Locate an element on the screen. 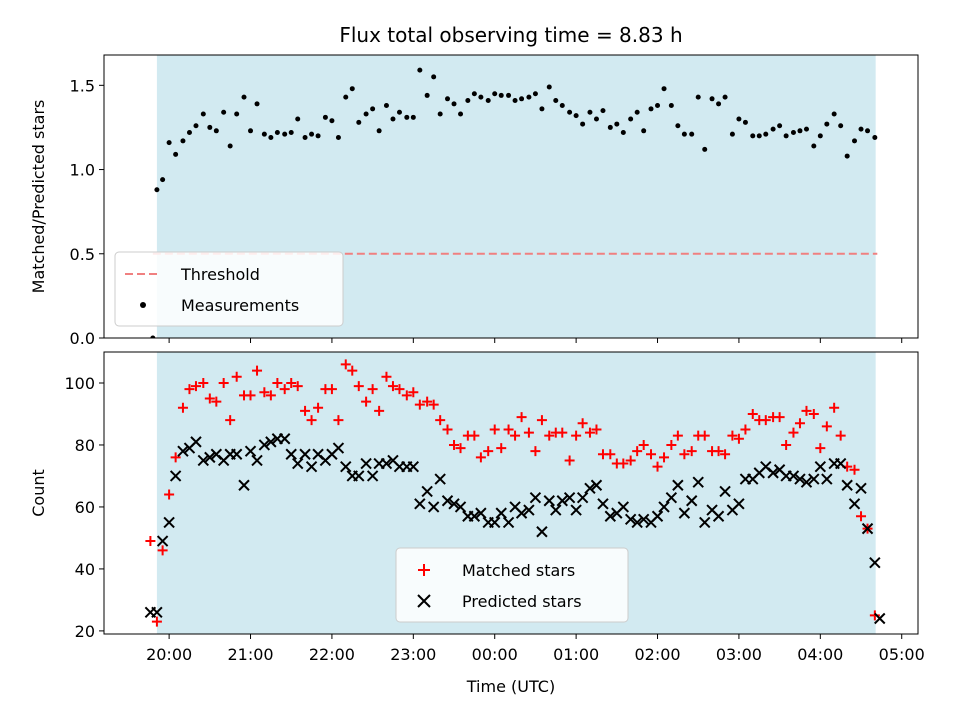 This screenshot has width=960, height=720. legend-label: Predicted stars is located at coordinates (522, 601).